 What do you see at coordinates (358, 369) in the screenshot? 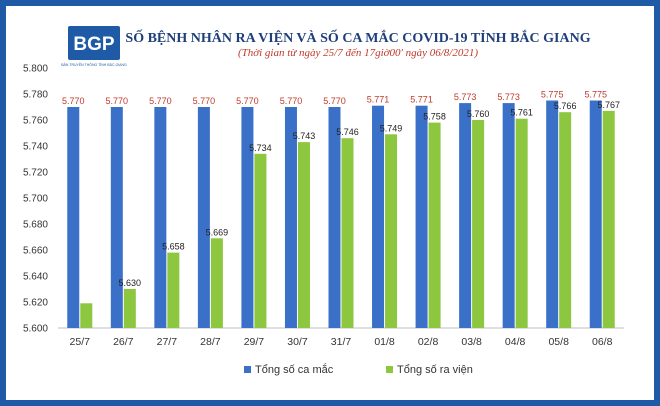
I see `legend: Tổng số ca mắc Tổng số ra viện` at bounding box center [358, 369].